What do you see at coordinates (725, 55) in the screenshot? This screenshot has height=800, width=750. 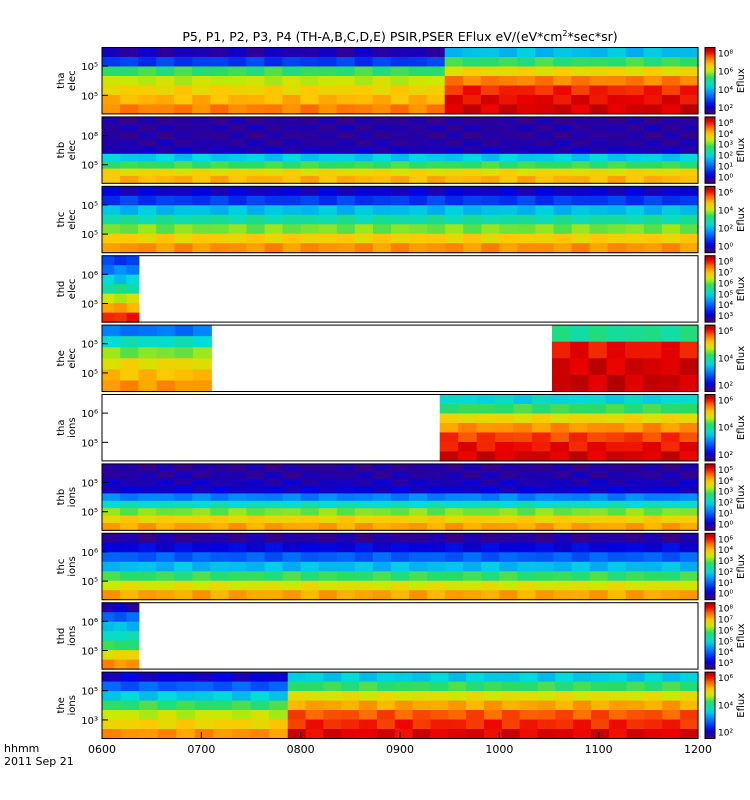 I see `colorbar-tick: 10⁸` at bounding box center [725, 55].